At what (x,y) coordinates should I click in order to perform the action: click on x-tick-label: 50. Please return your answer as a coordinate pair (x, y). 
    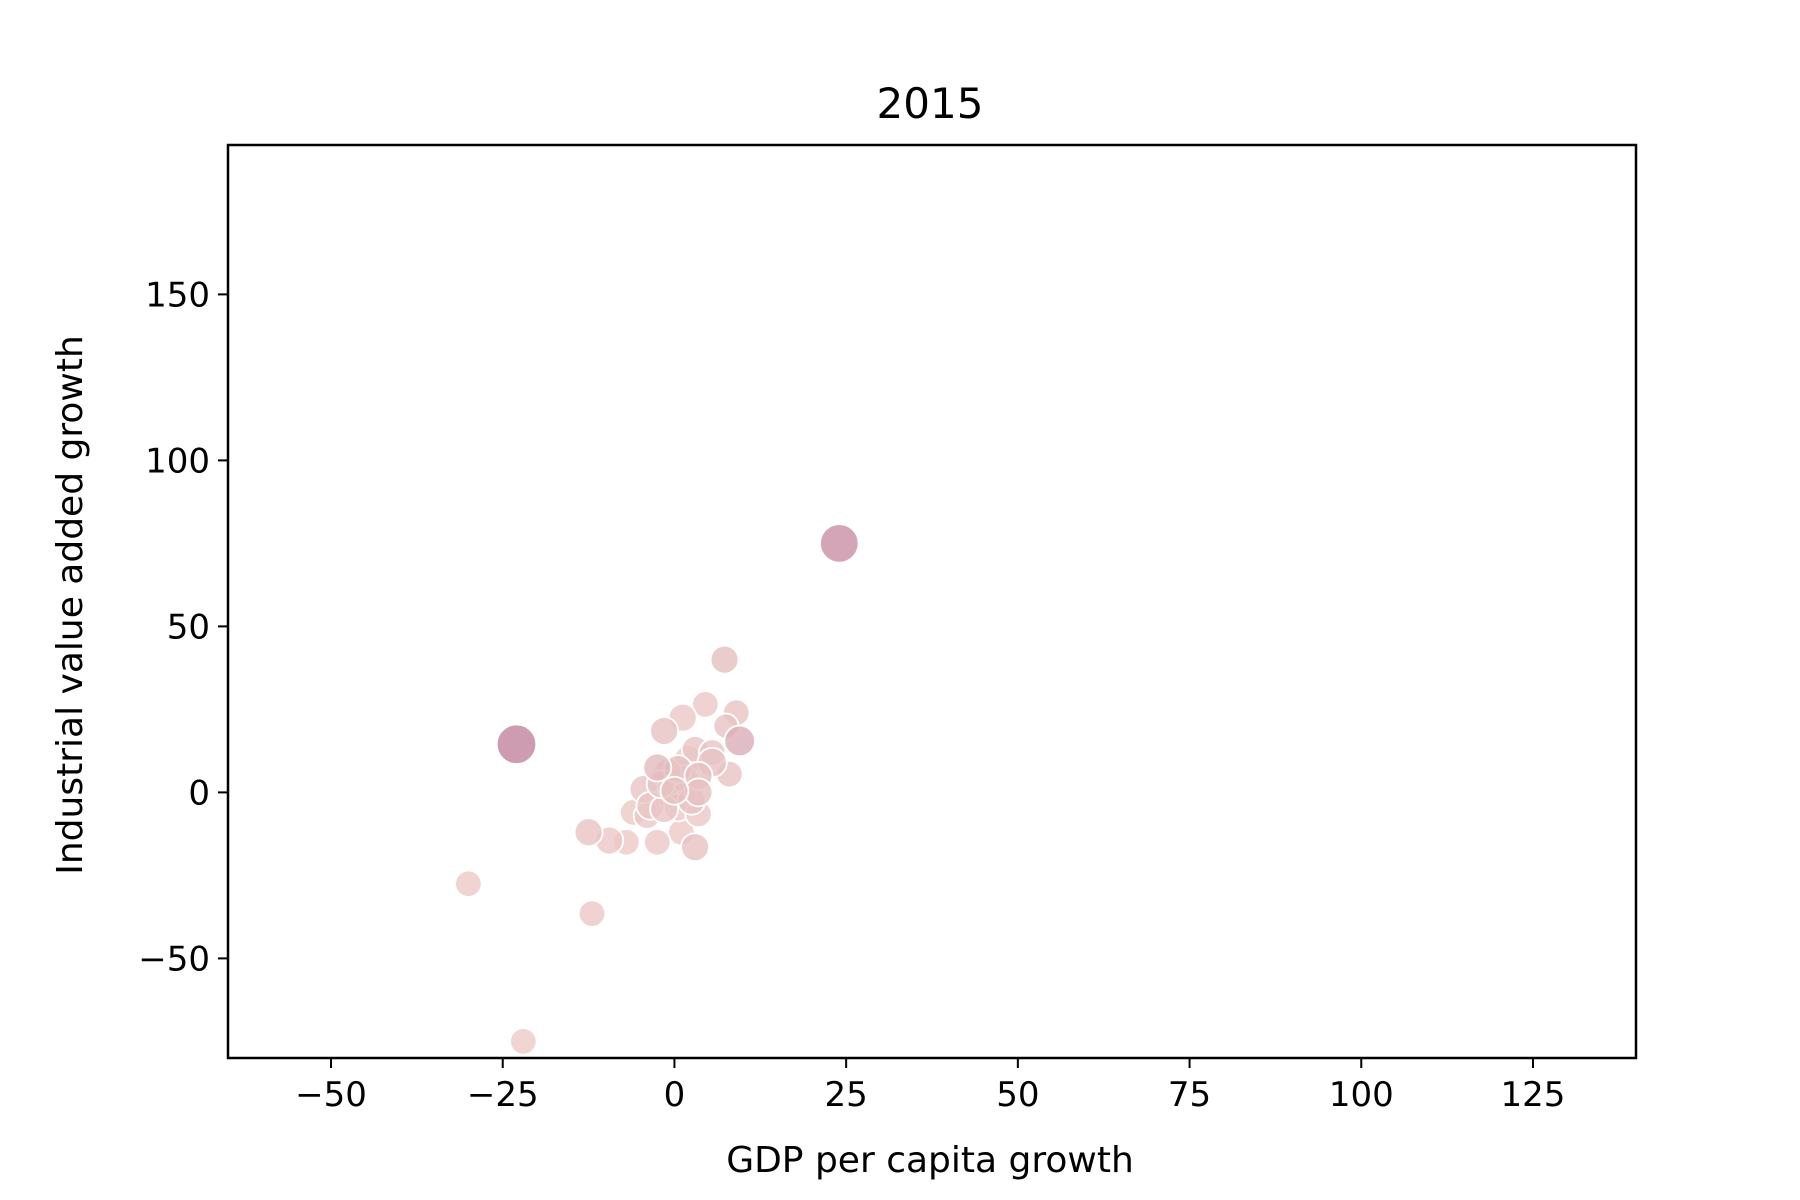
    Looking at the image, I should click on (1017, 1095).